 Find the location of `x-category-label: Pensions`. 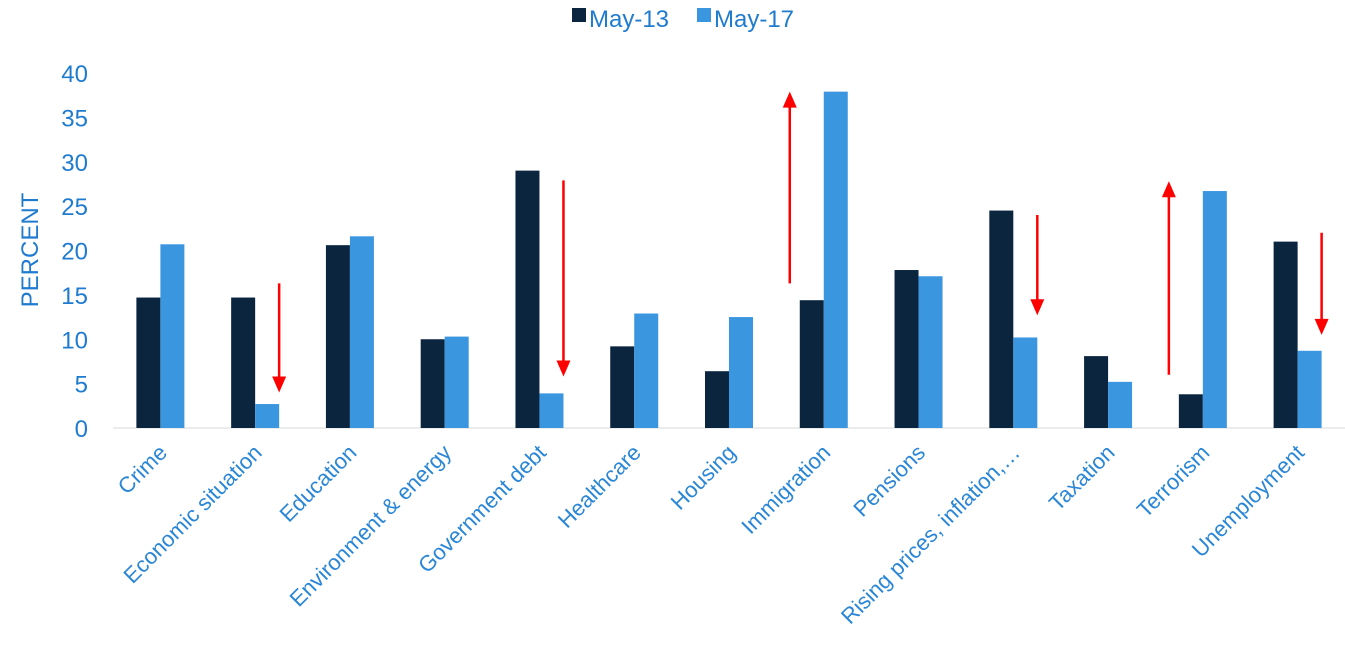

x-category-label: Pensions is located at coordinates (889, 481).